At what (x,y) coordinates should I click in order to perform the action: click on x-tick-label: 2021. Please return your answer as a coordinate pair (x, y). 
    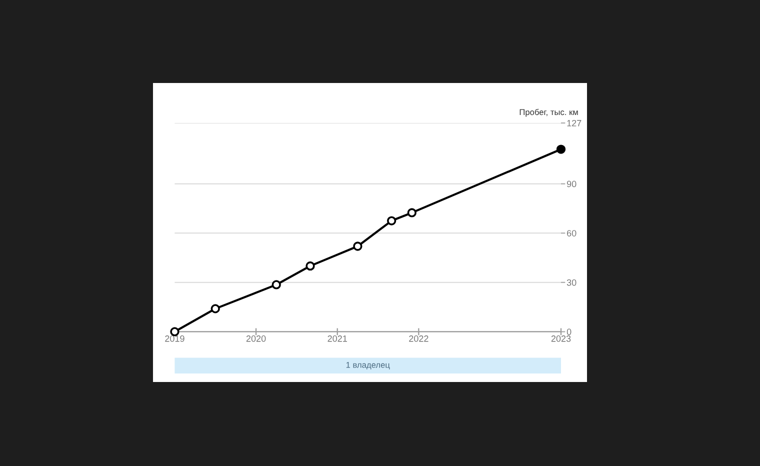
    Looking at the image, I should click on (337, 338).